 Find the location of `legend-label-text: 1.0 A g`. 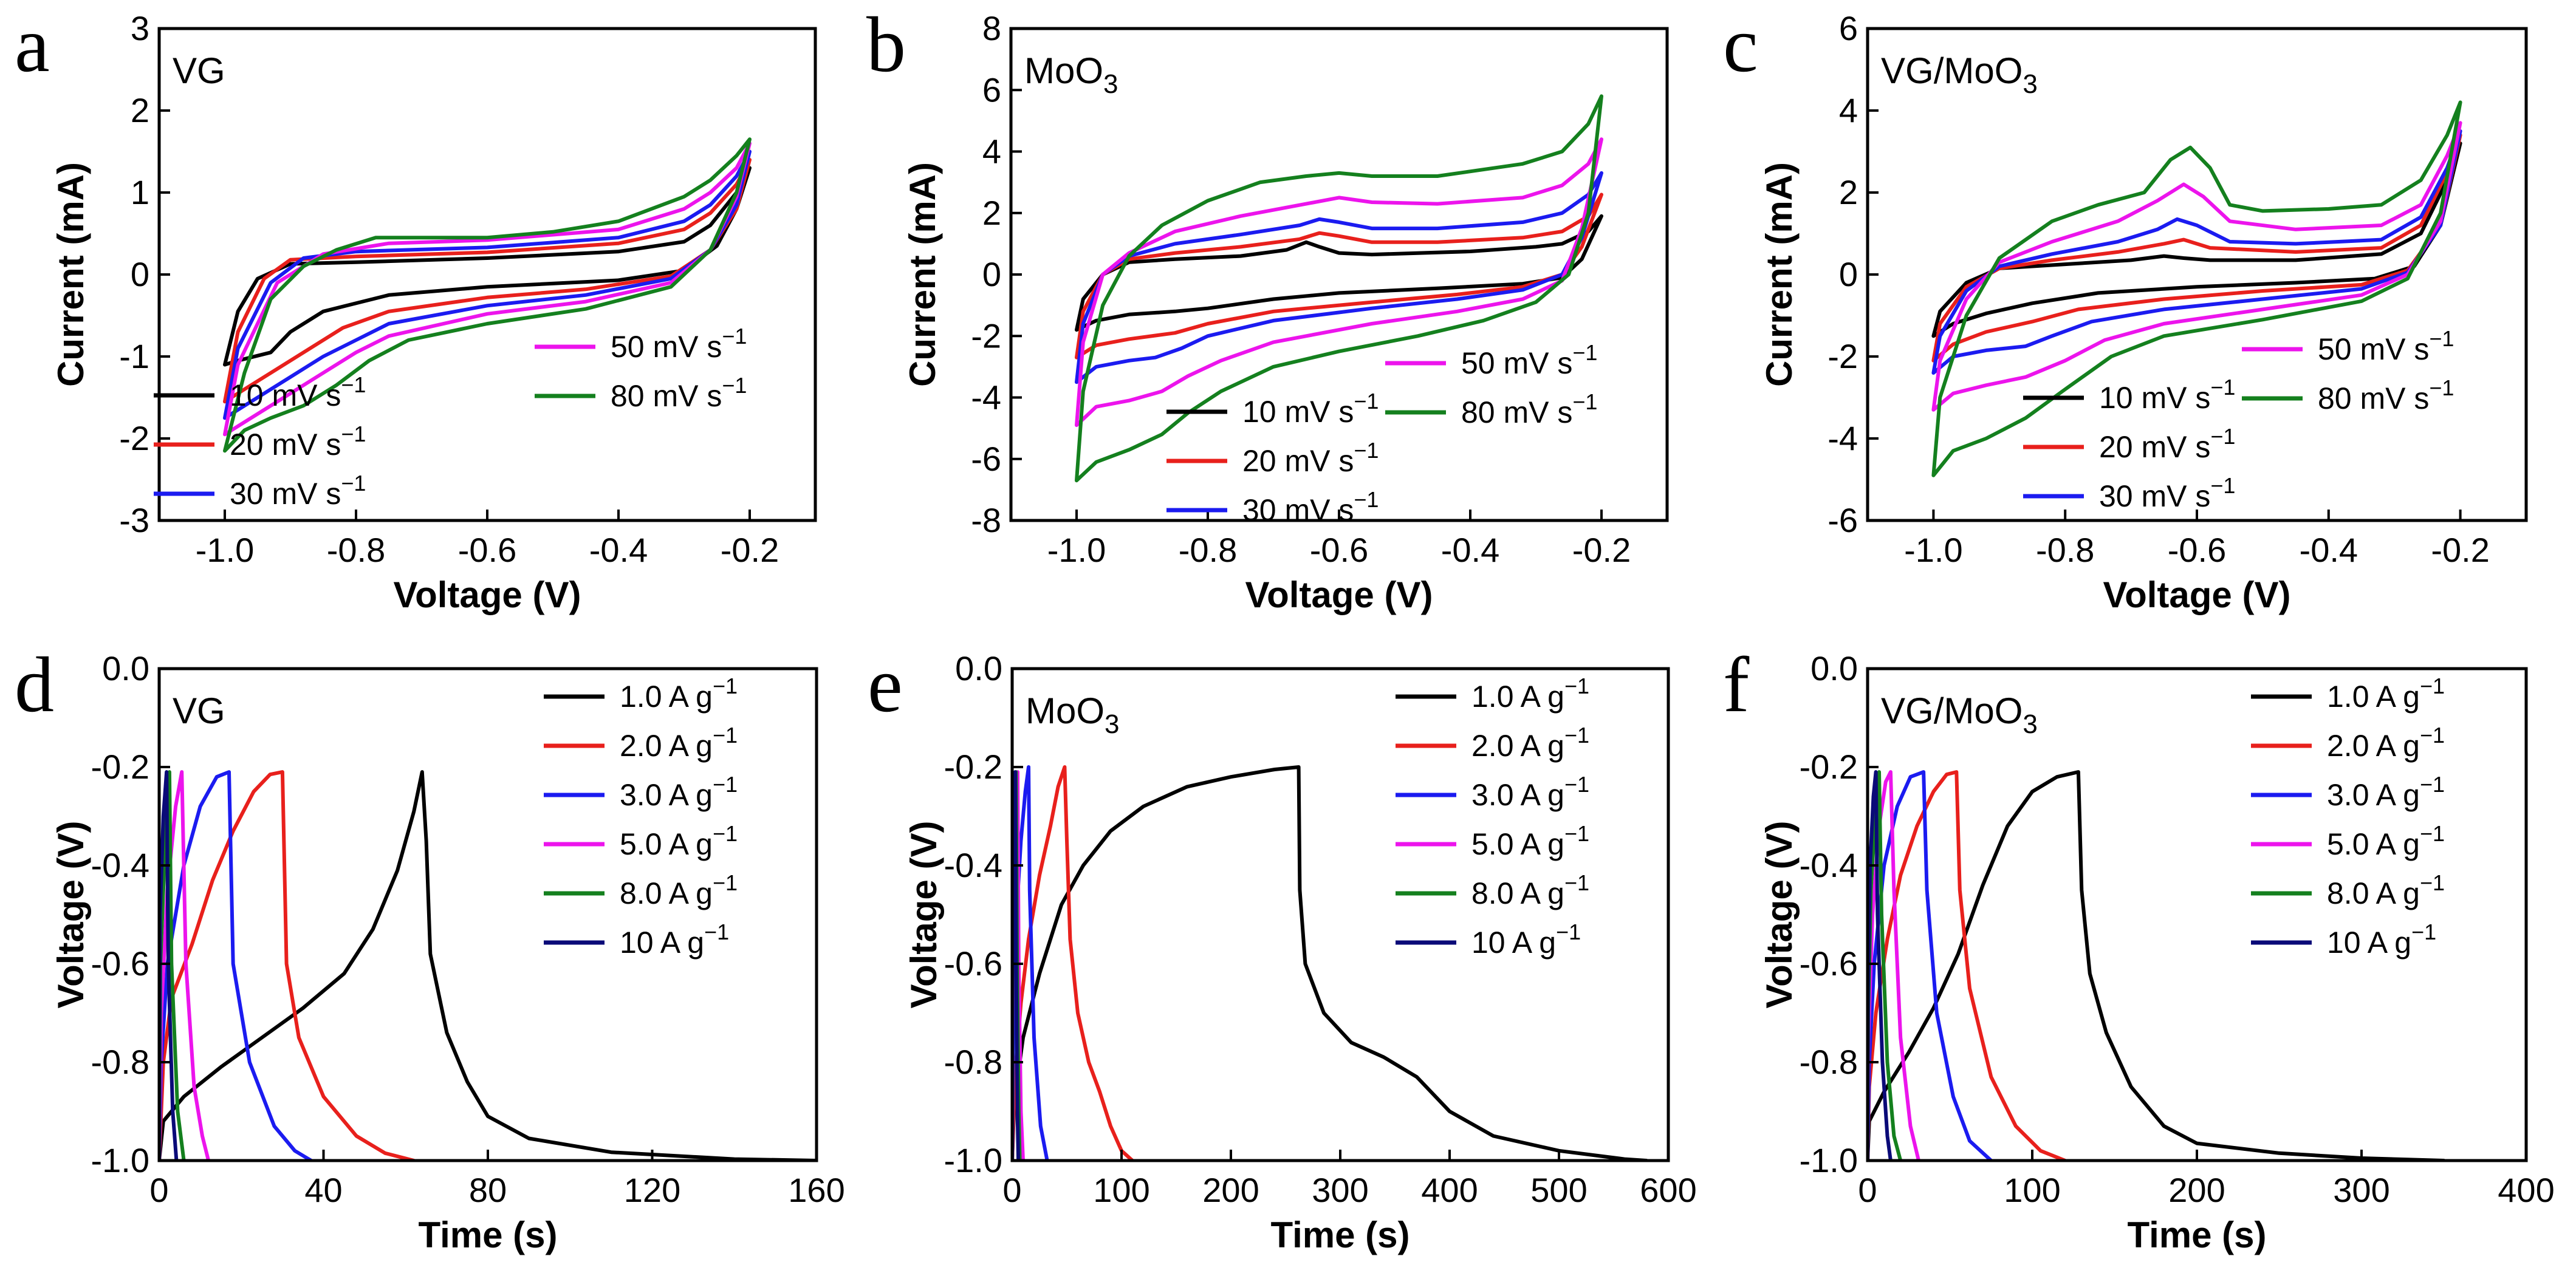

legend-label-text: 1.0 A g is located at coordinates (666, 697).